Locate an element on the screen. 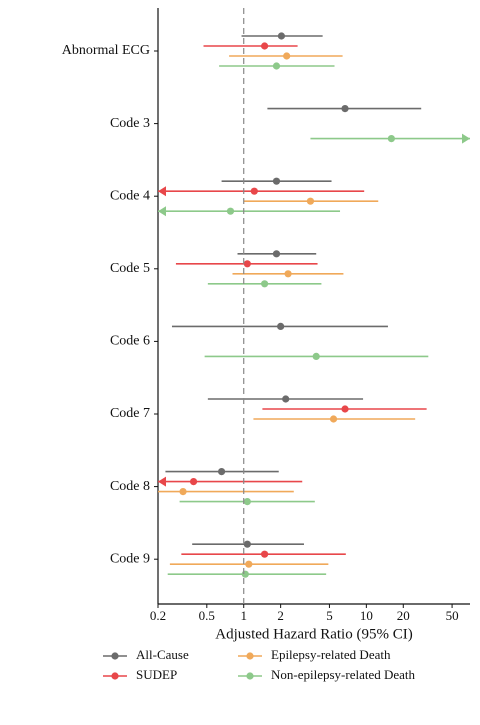 The height and width of the screenshot is (725, 480). category-label: Code 8 is located at coordinates (130, 486).